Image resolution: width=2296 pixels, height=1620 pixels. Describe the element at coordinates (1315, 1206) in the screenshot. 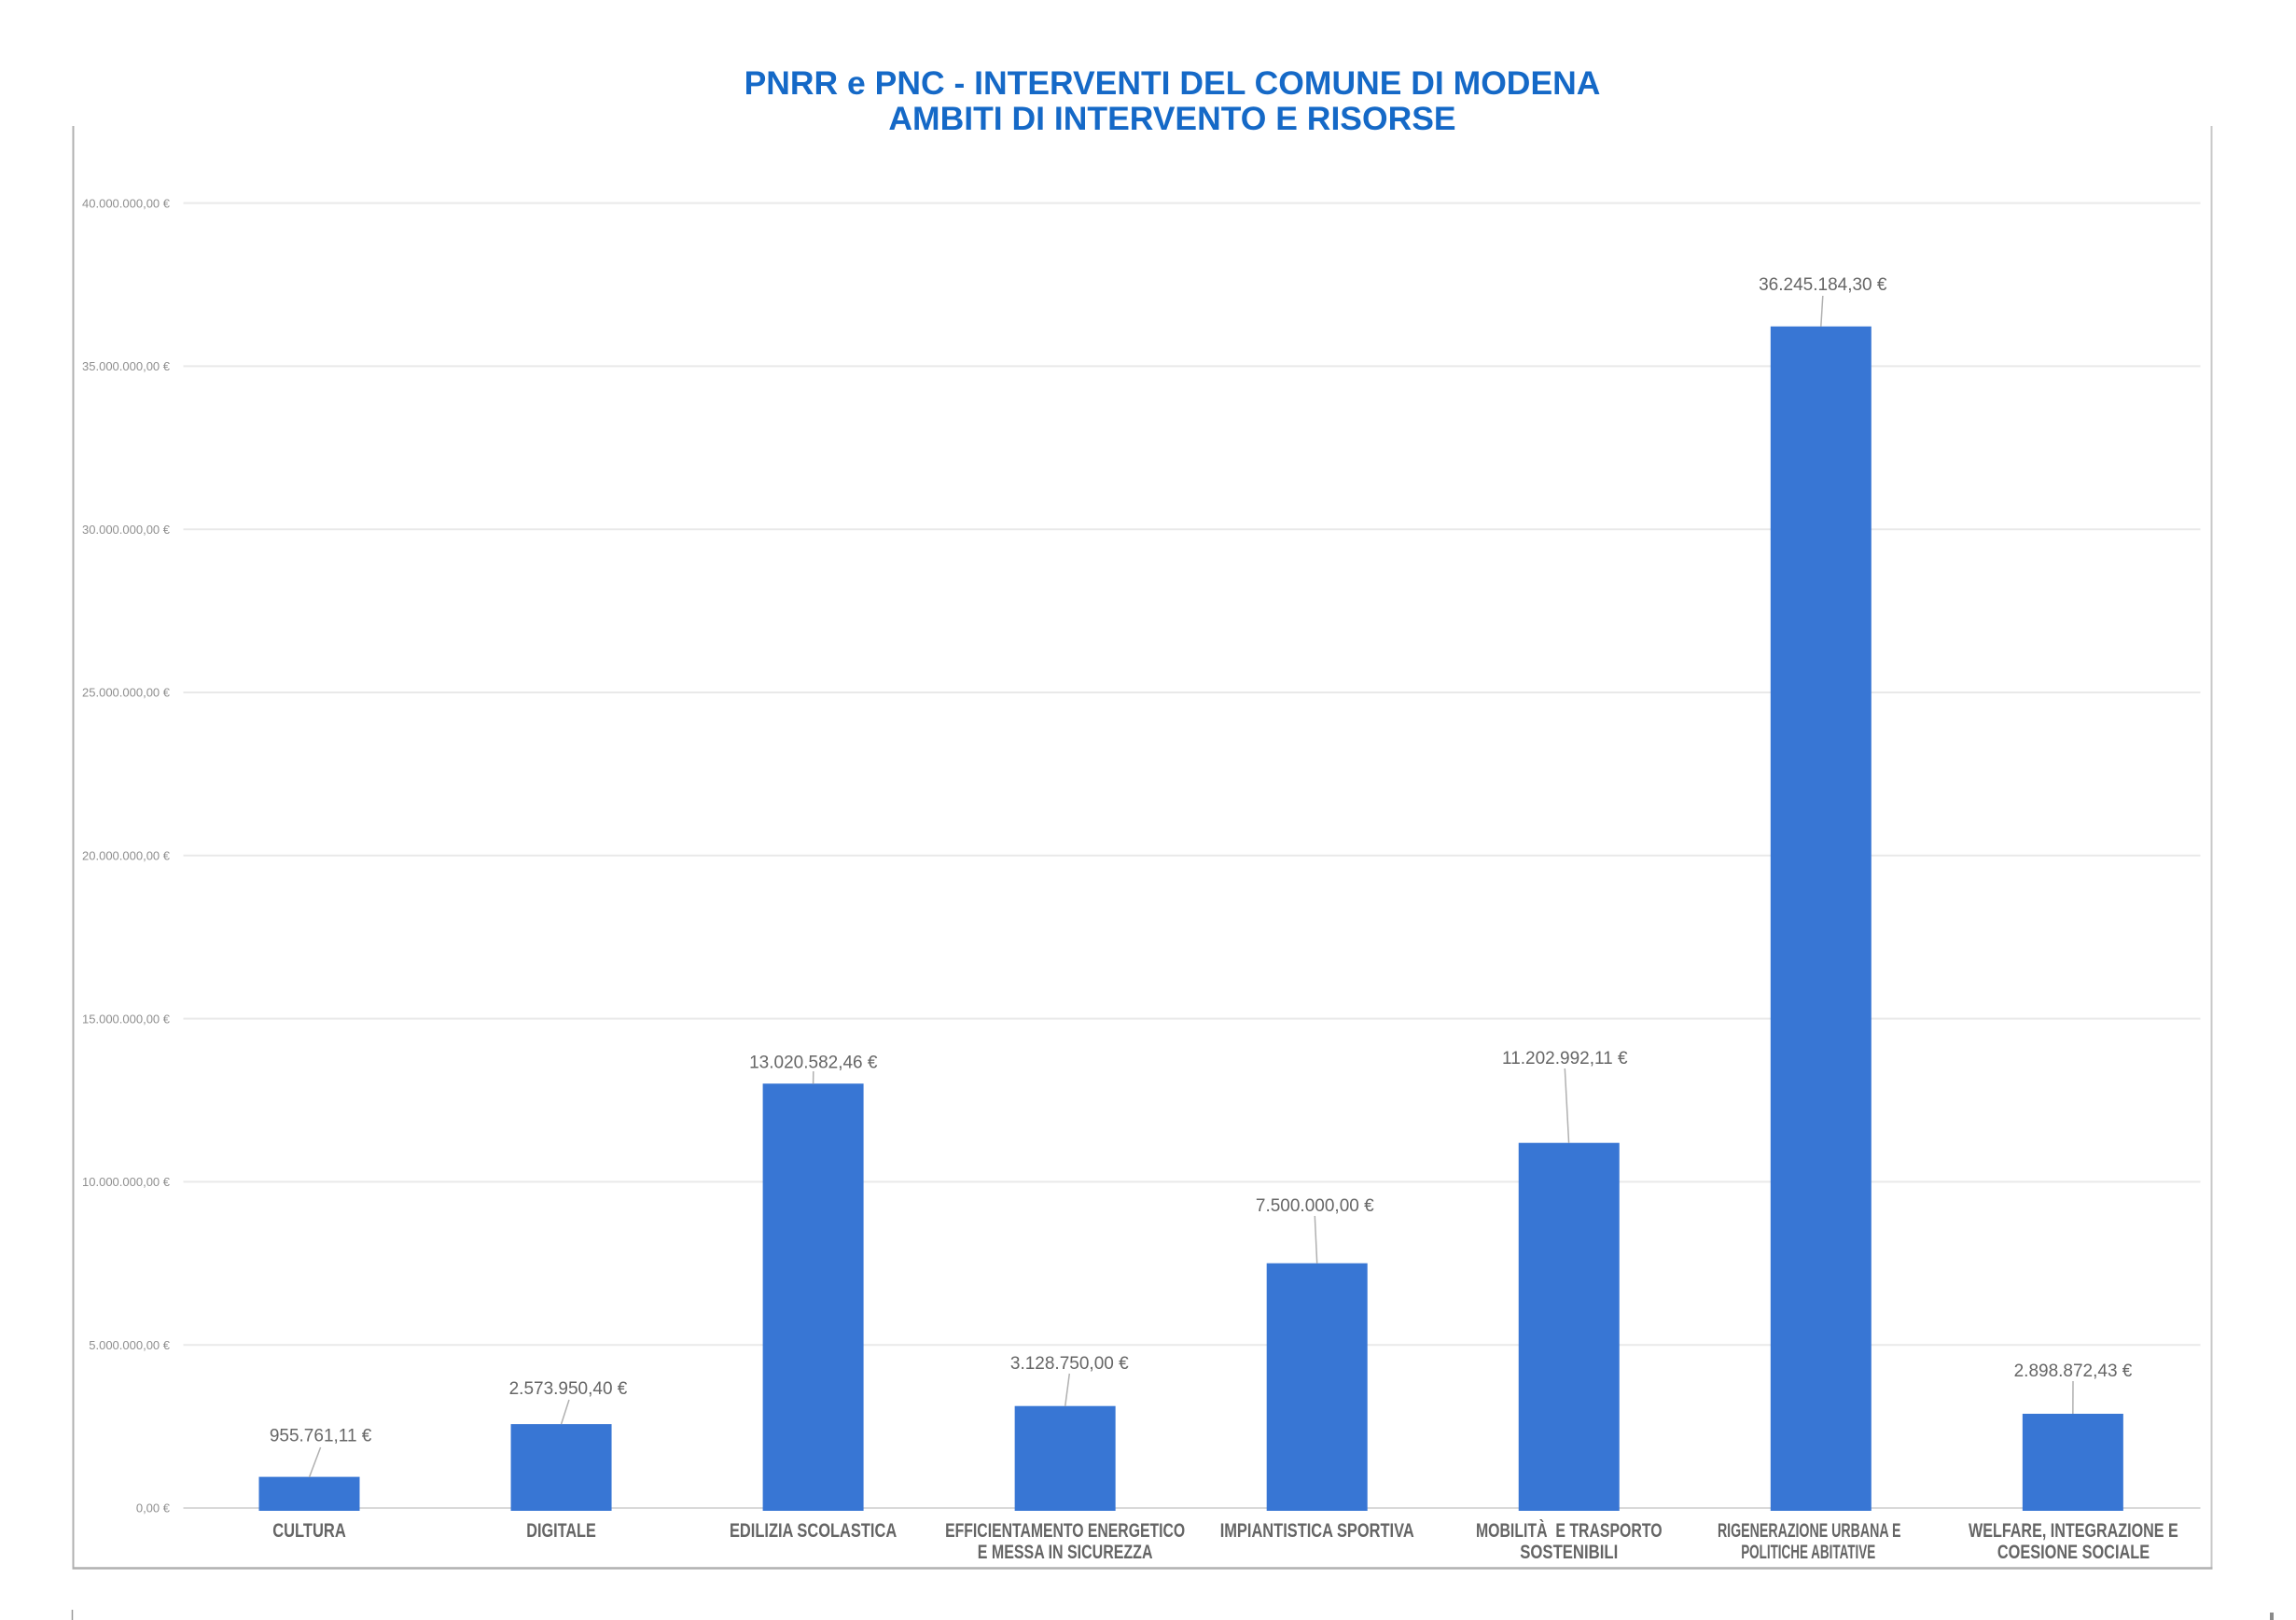

I see `svg-text: 7.500.000,00 €` at that location.